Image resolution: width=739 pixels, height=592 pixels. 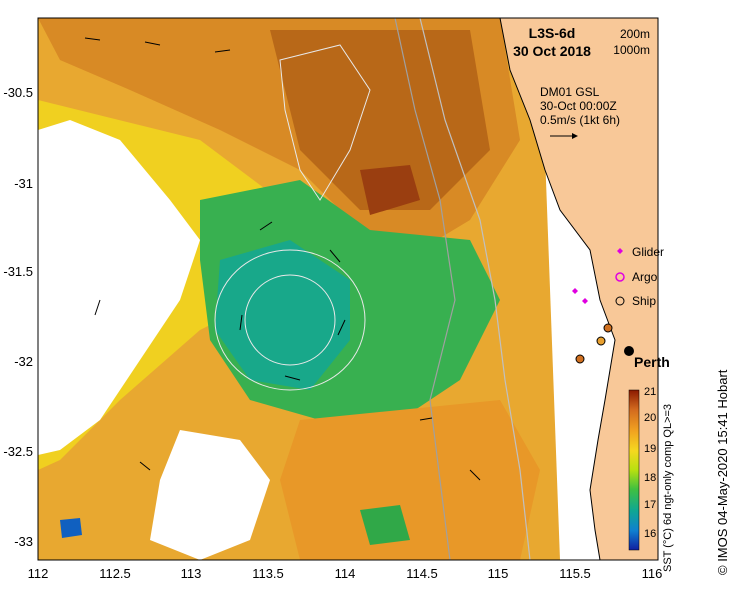 I want to click on lon-tick-label: 112, so click(x=38, y=573).